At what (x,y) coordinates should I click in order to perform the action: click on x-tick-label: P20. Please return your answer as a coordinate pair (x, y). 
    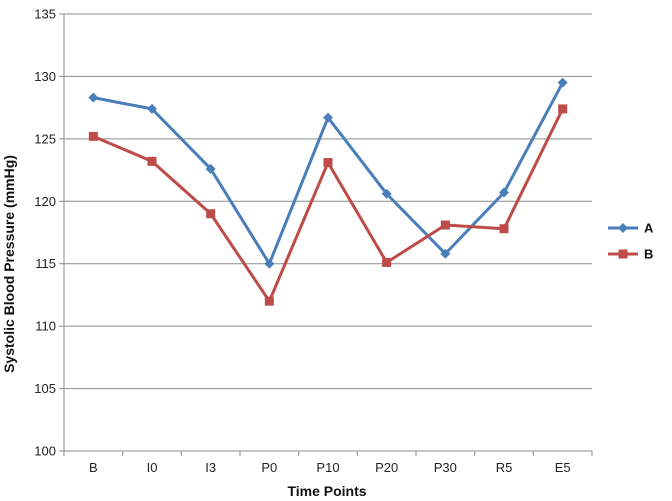
    Looking at the image, I should click on (386, 467).